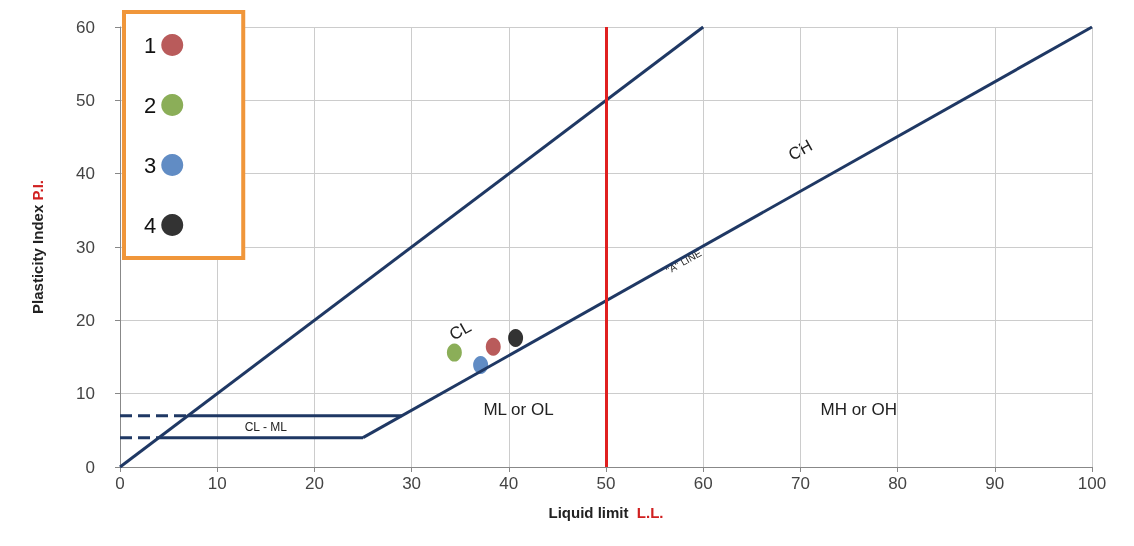 This screenshot has height=546, width=1134. Describe the element at coordinates (606, 512) in the screenshot. I see `x-axis-title: Liquid limit L.L.` at that location.